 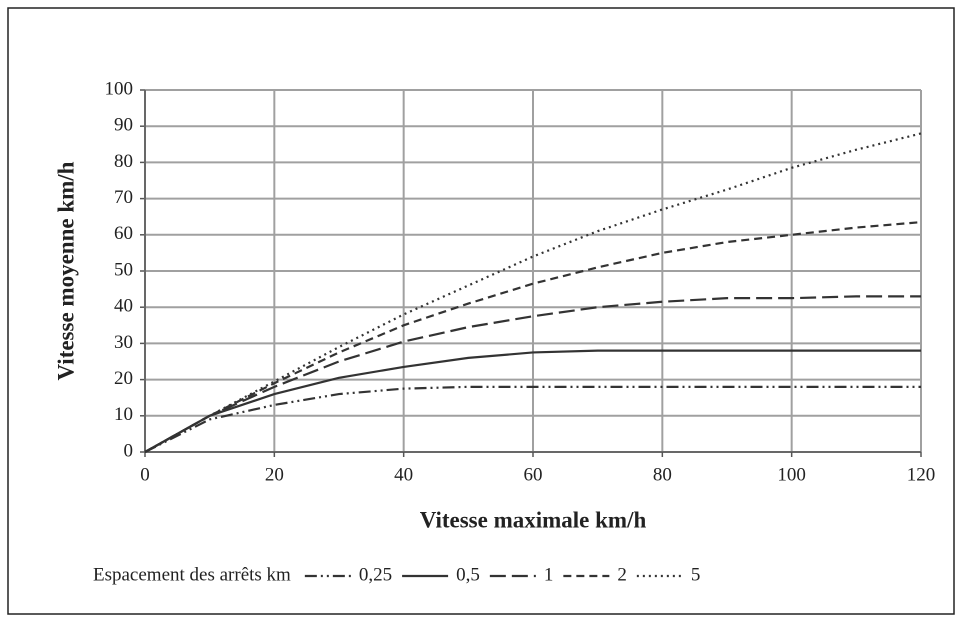 What do you see at coordinates (119, 88) in the screenshot?
I see `y-tick-label: 100` at bounding box center [119, 88].